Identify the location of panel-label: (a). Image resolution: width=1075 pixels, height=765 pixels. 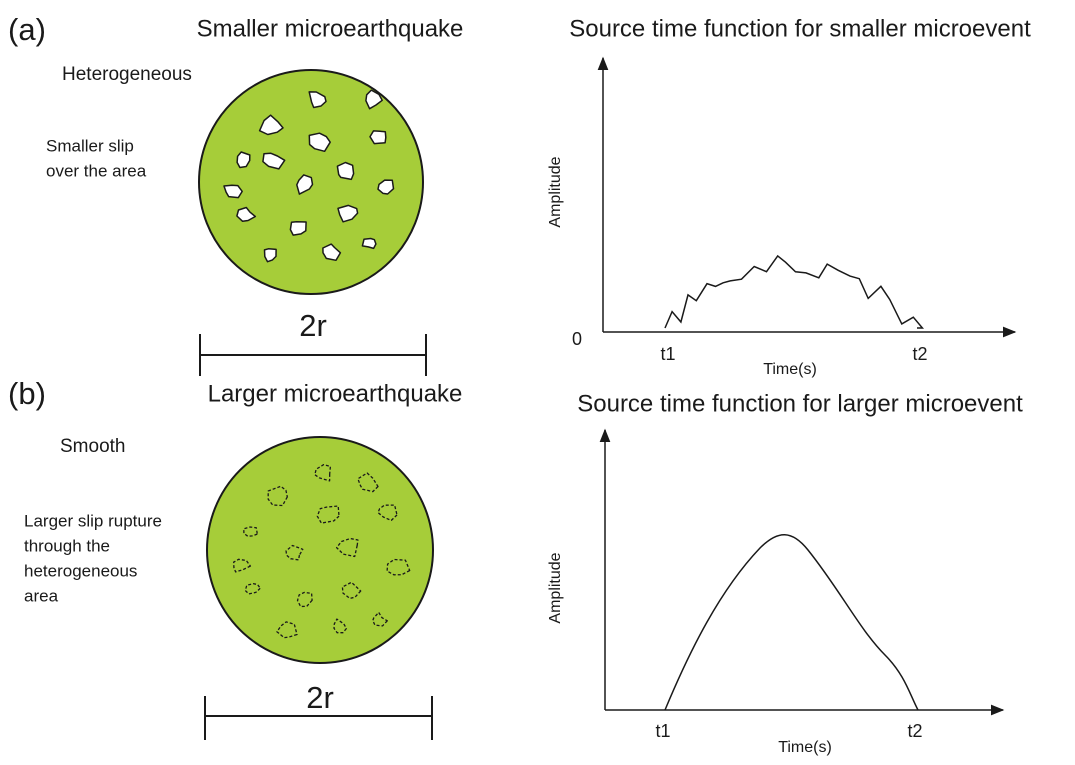
(27, 29).